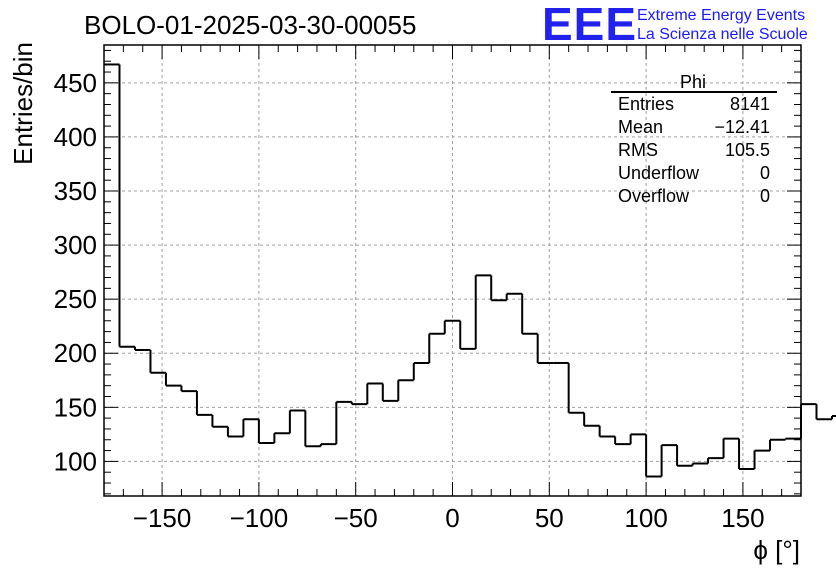 This screenshot has width=836, height=572. I want to click on eee-logo-line1: Extreme Energy Events, so click(721, 15).